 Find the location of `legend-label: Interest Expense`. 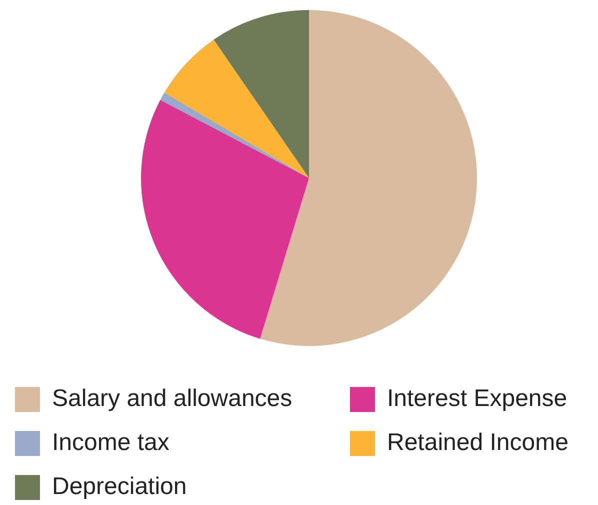

legend-label: Interest Expense is located at coordinates (477, 399).